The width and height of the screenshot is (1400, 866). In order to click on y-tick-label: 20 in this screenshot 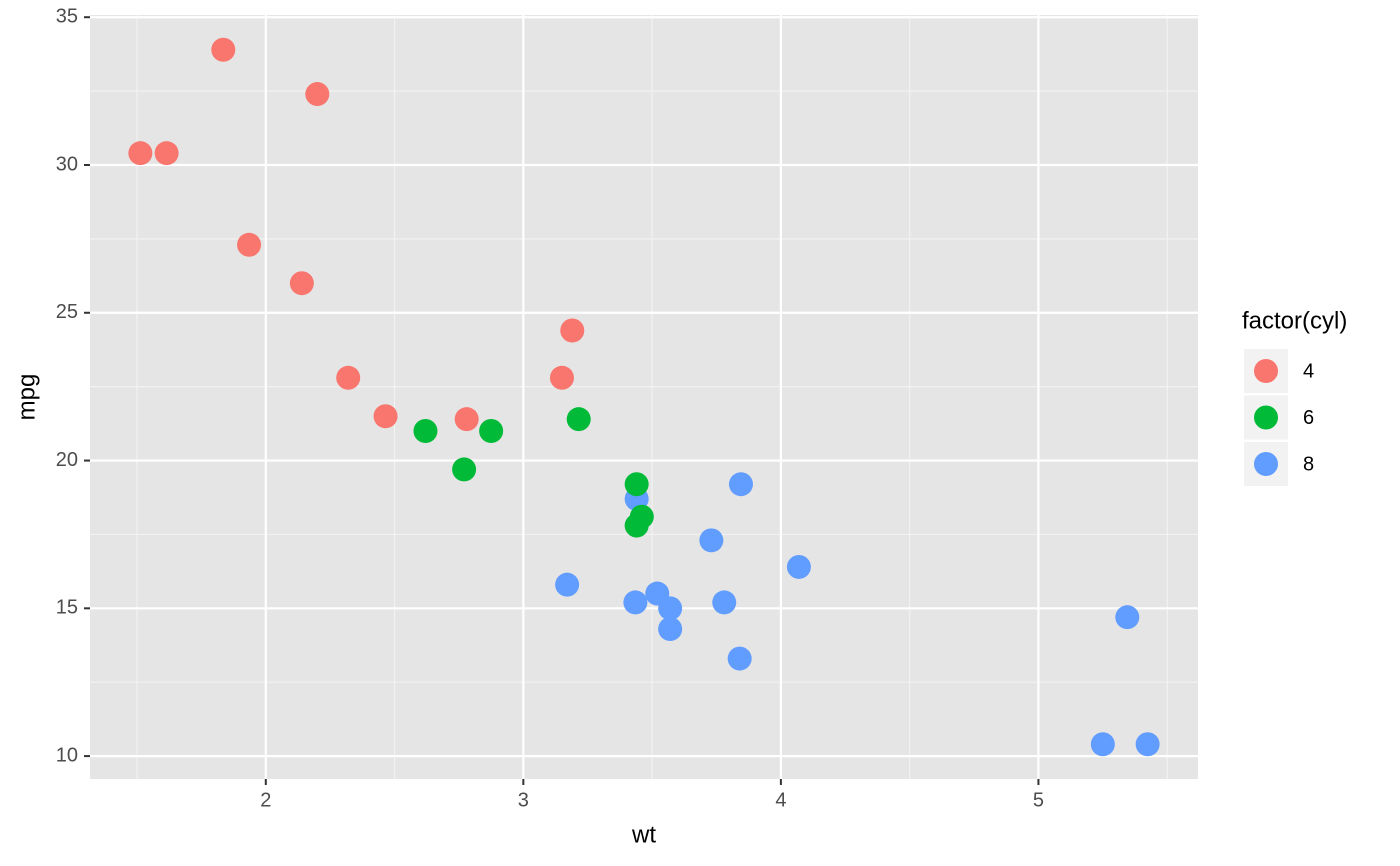, I will do `click(67, 460)`.